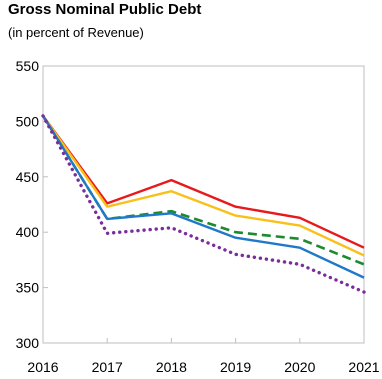 The height and width of the screenshot is (379, 382). Describe the element at coordinates (28, 232) in the screenshot. I see `y-tick-label: 400` at that location.